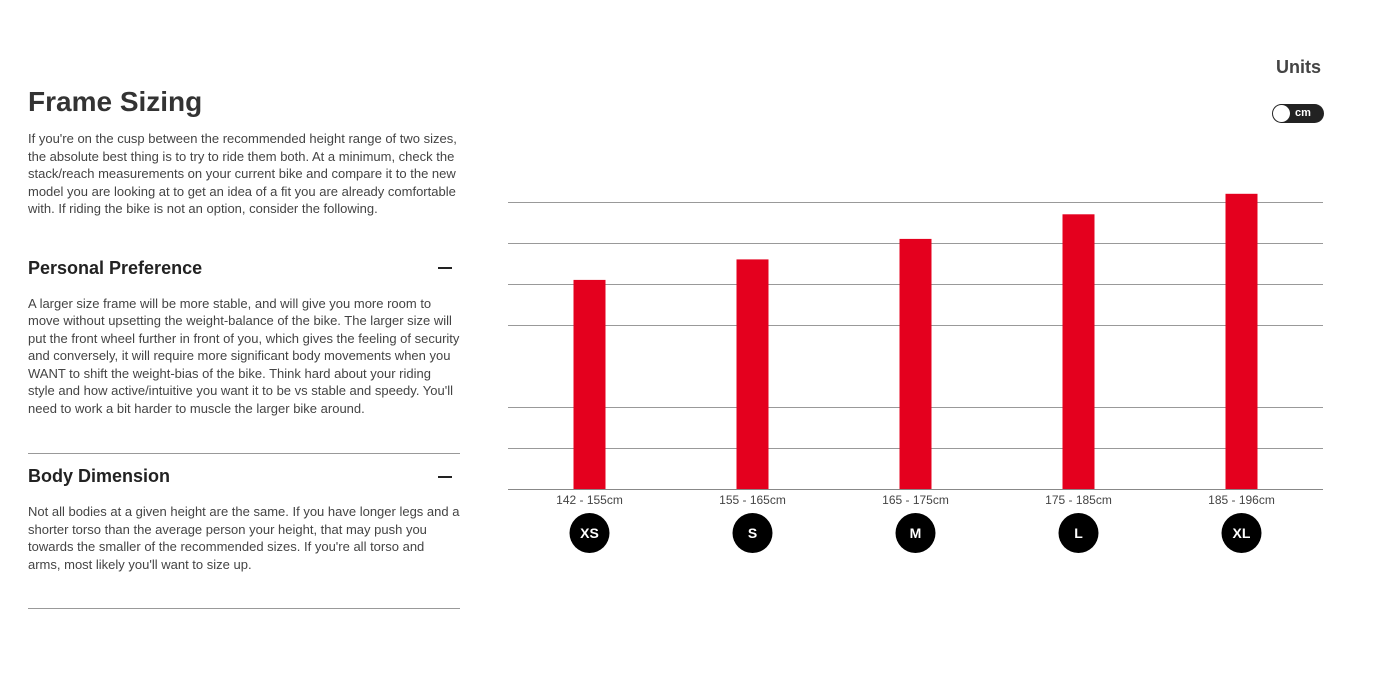  What do you see at coordinates (1078, 500) in the screenshot?
I see `height-range-label: 175 - 185cm` at bounding box center [1078, 500].